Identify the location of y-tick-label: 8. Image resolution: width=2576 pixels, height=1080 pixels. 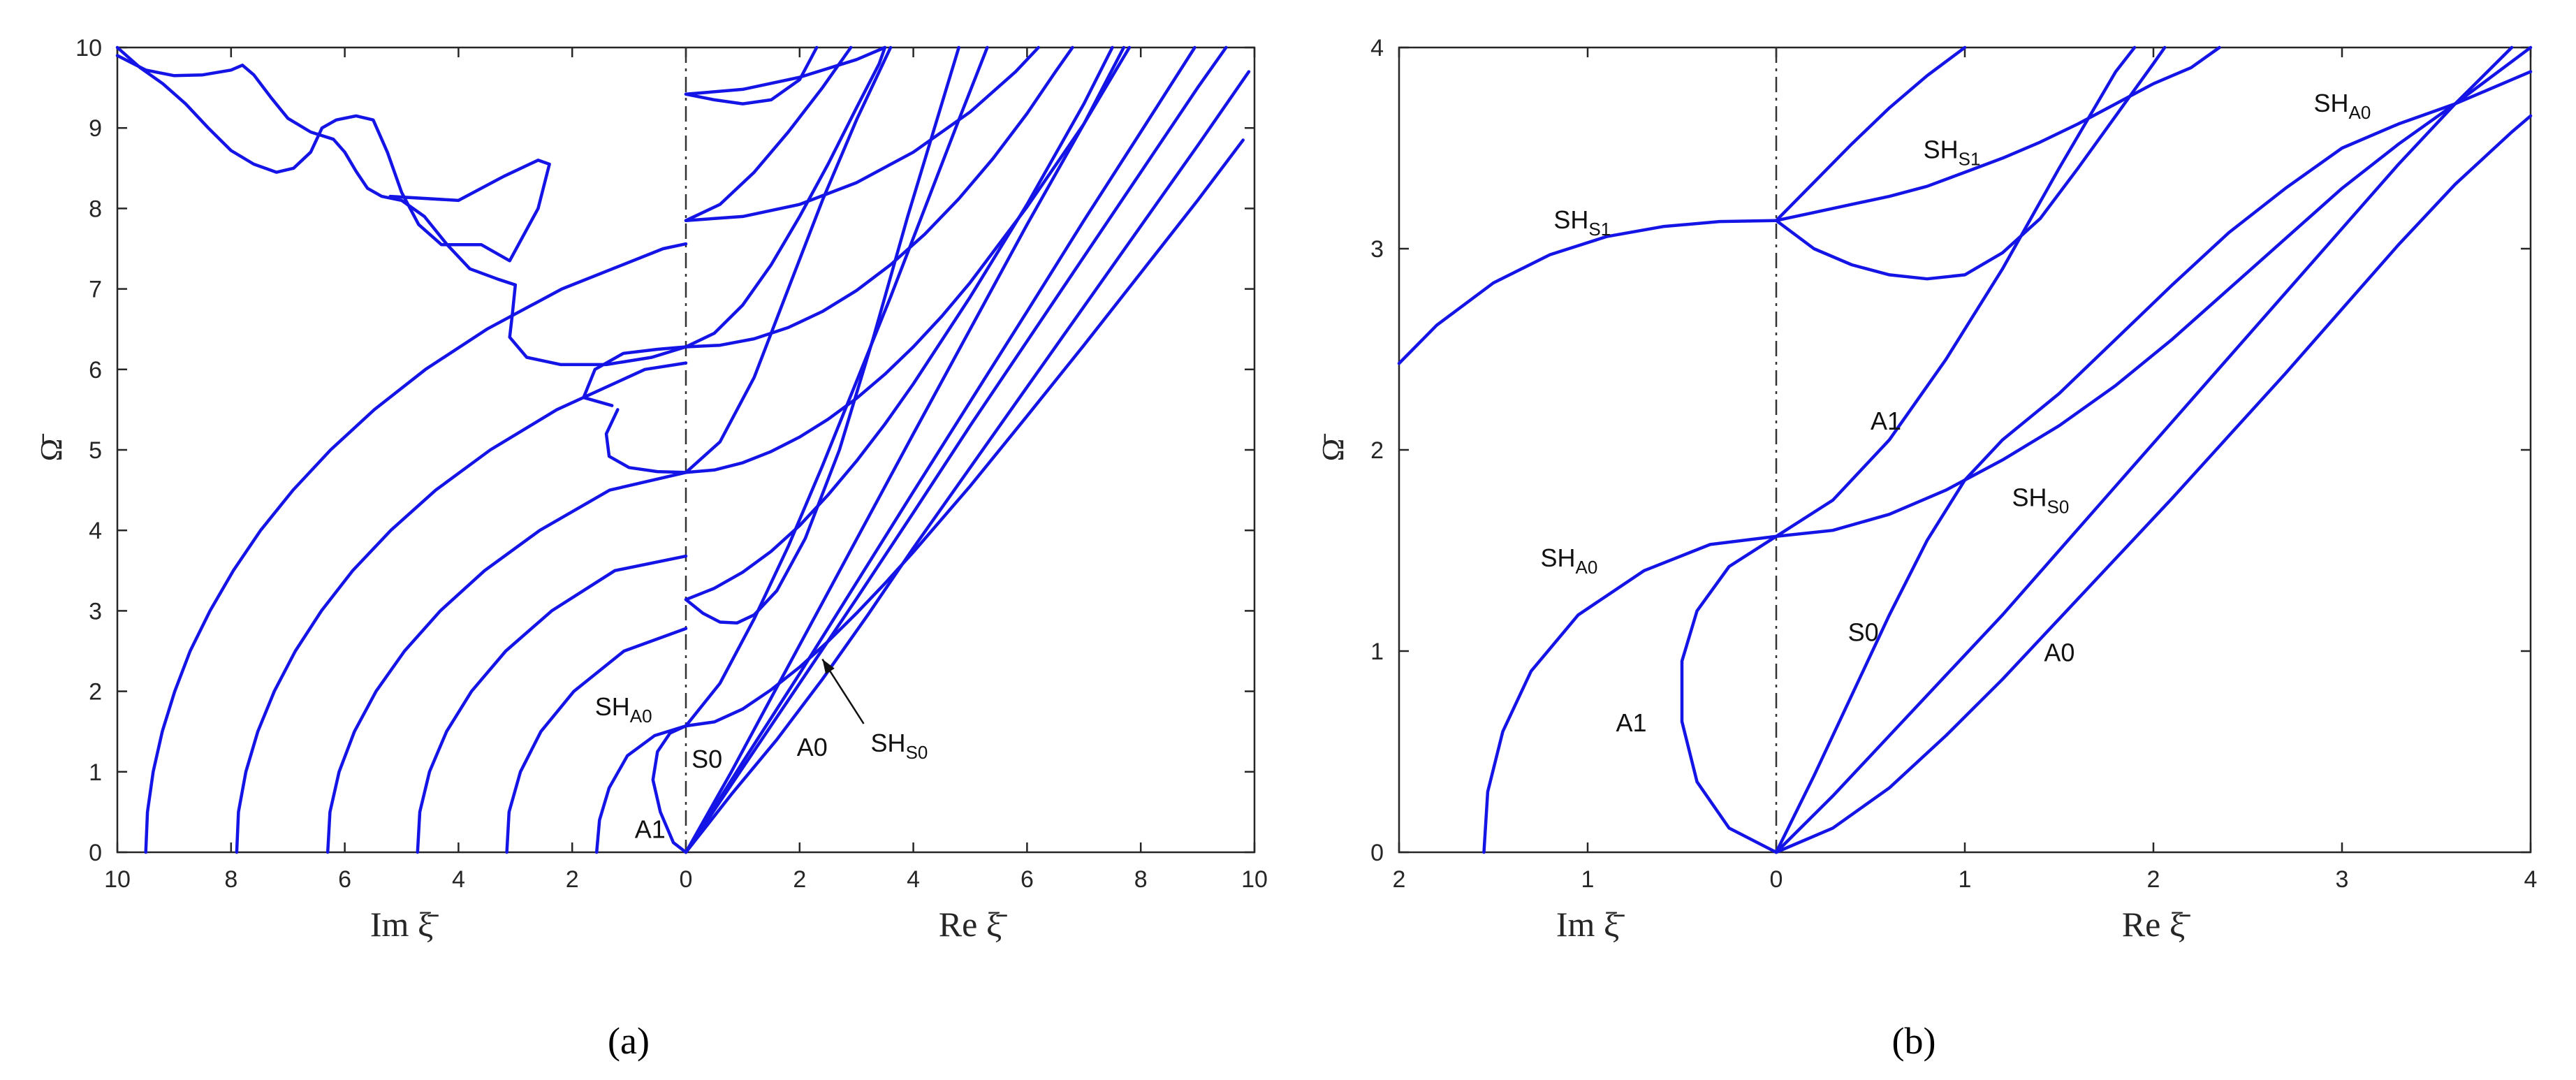
(95, 209).